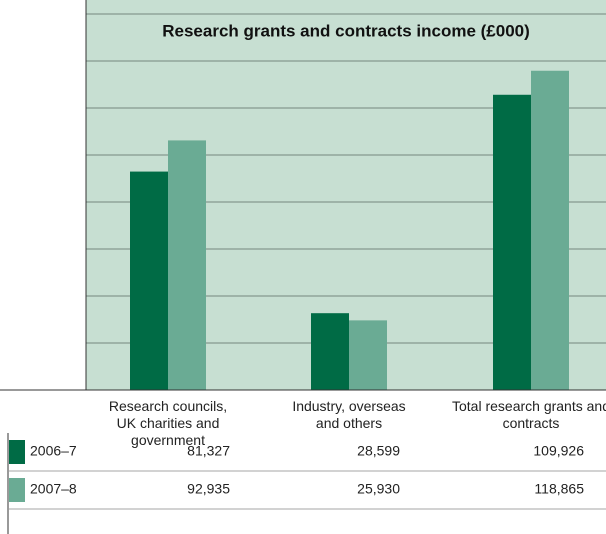 The image size is (606, 534). I want to click on table-value: 118,865, so click(559, 489).